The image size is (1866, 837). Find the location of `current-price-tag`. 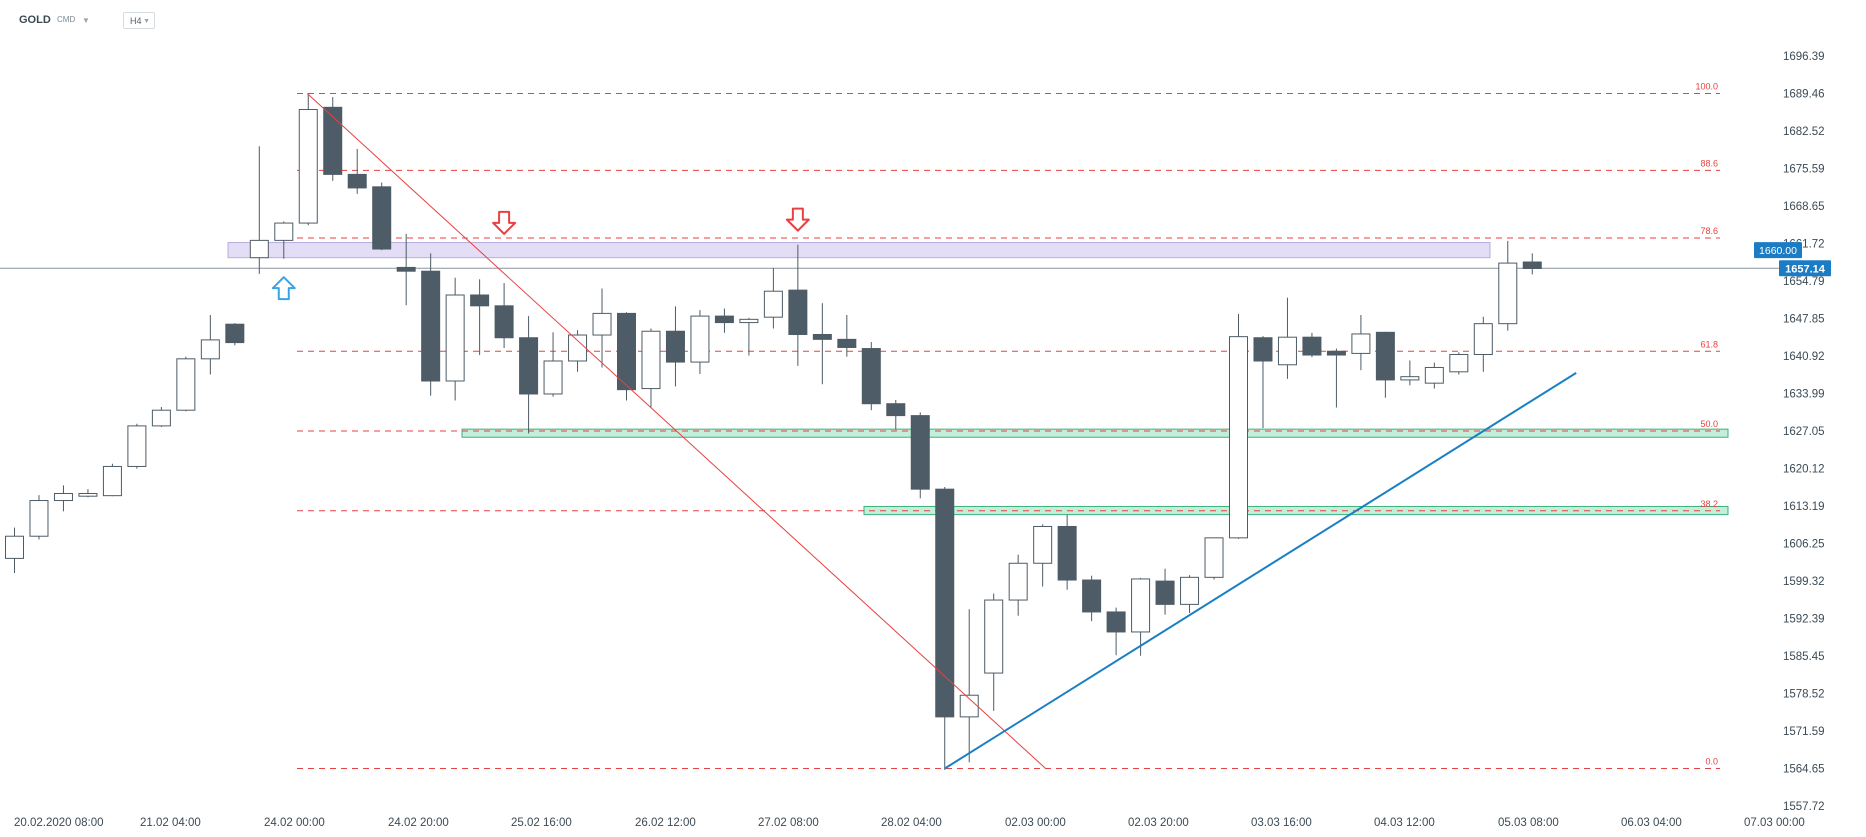

current-price-tag is located at coordinates (1805, 268).